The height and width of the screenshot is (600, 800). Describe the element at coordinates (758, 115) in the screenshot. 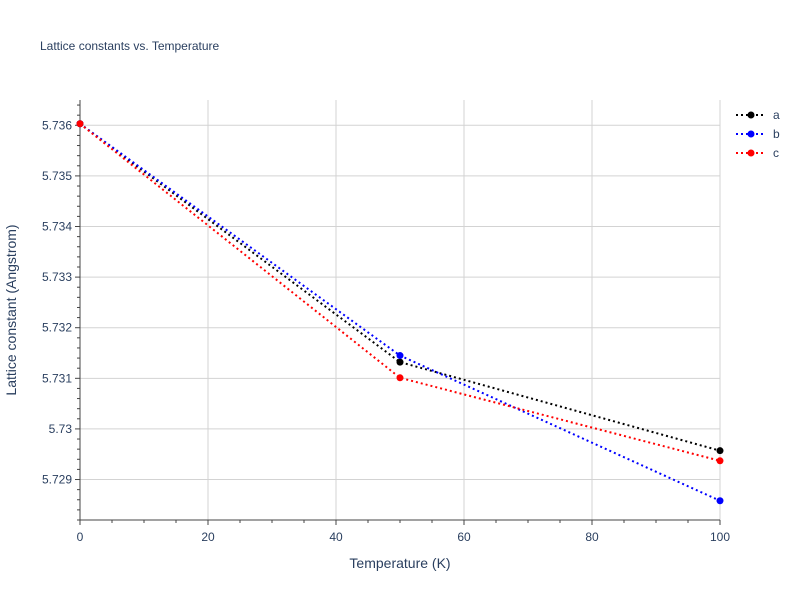

I see `legend-item-a: a` at that location.